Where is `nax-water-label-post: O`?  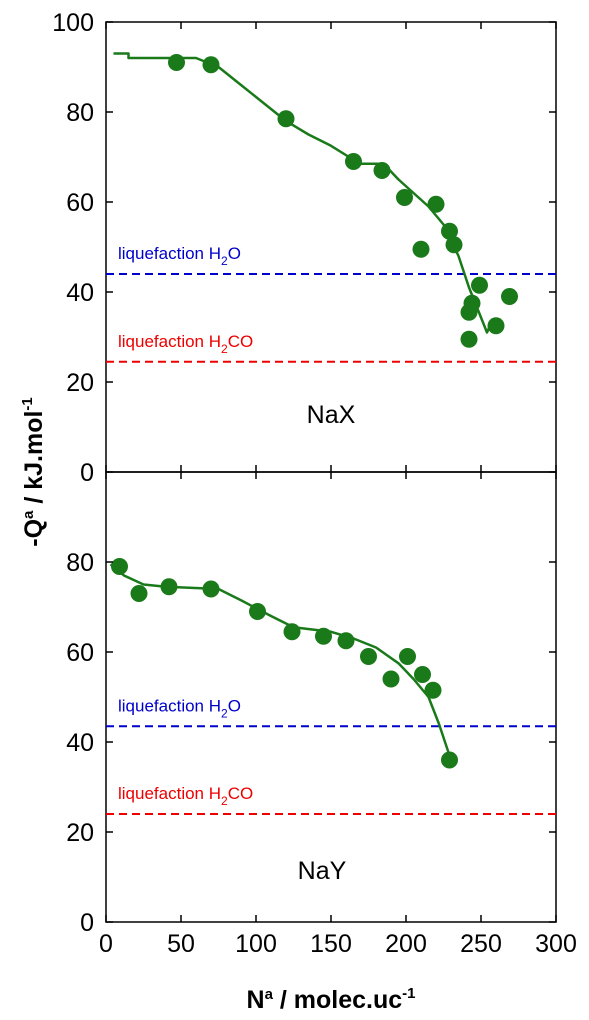
nax-water-label-post: O is located at coordinates (234, 253).